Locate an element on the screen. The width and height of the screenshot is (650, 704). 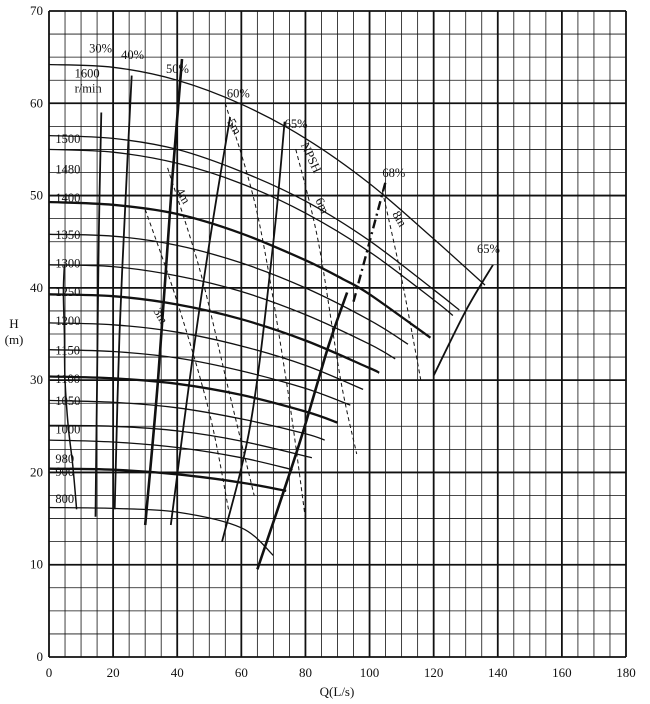
x-tick-label: 140 is located at coordinates (498, 672).